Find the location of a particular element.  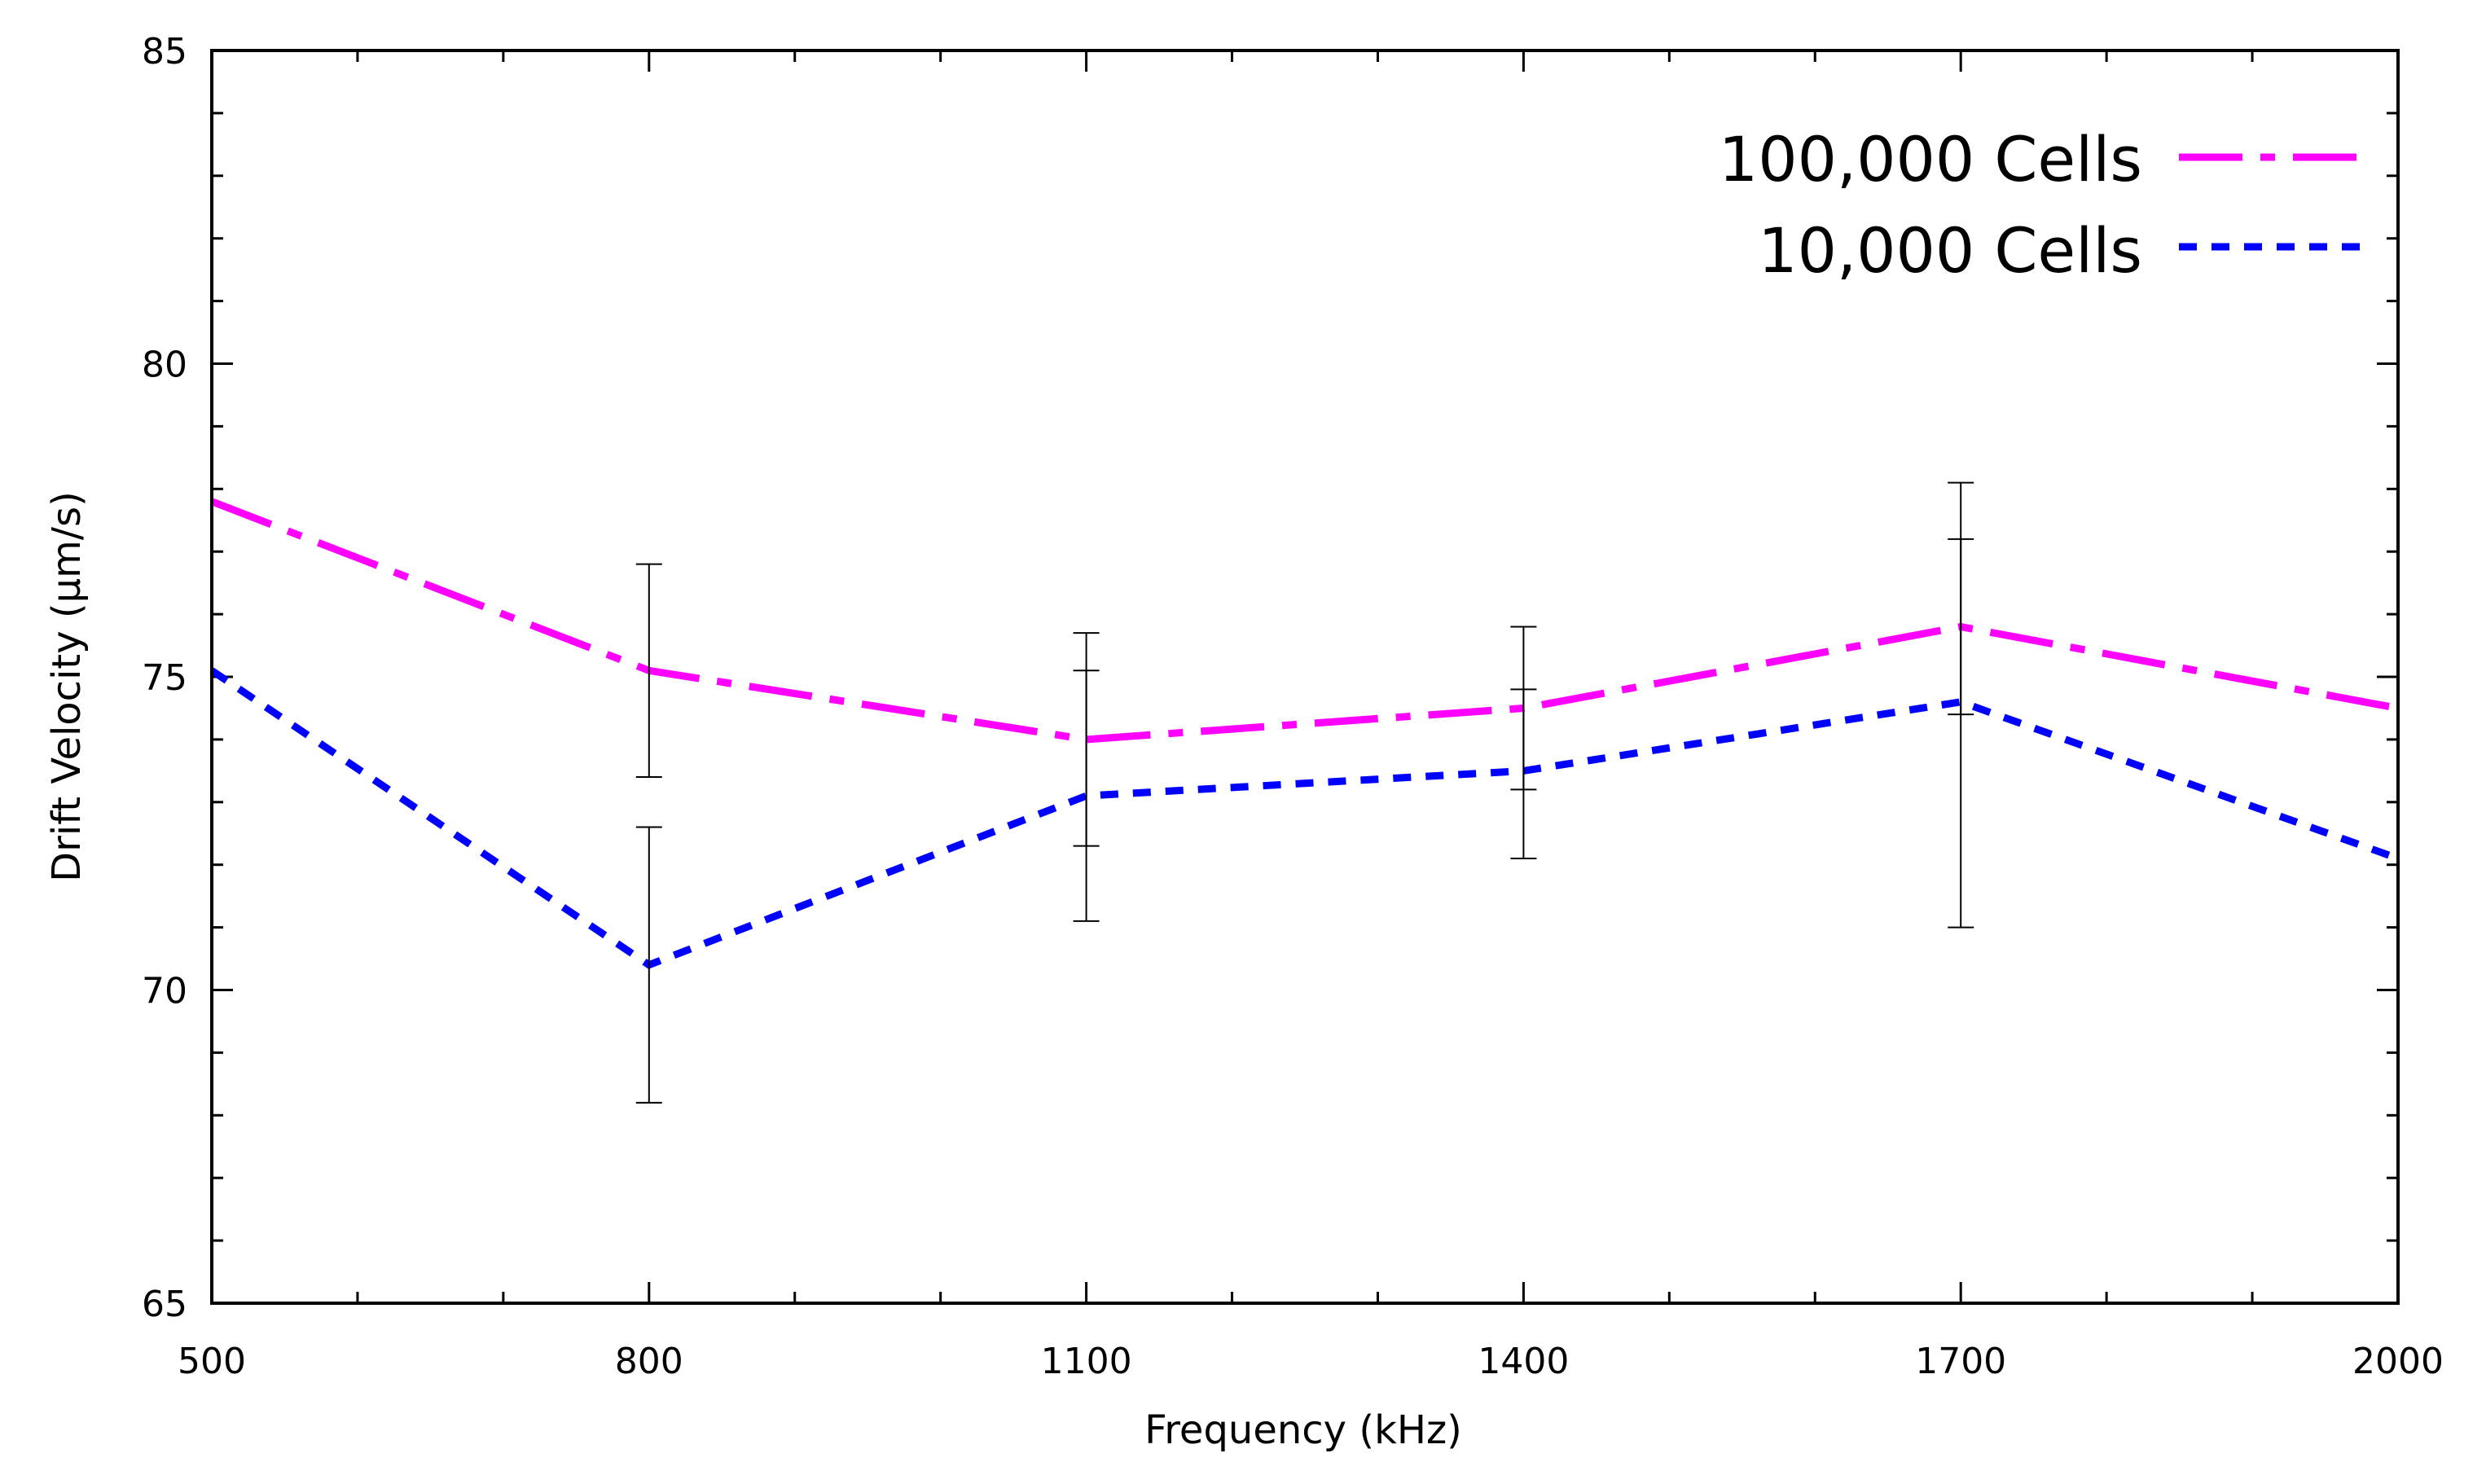

y-tick-label-85: 85 is located at coordinates (164, 51).